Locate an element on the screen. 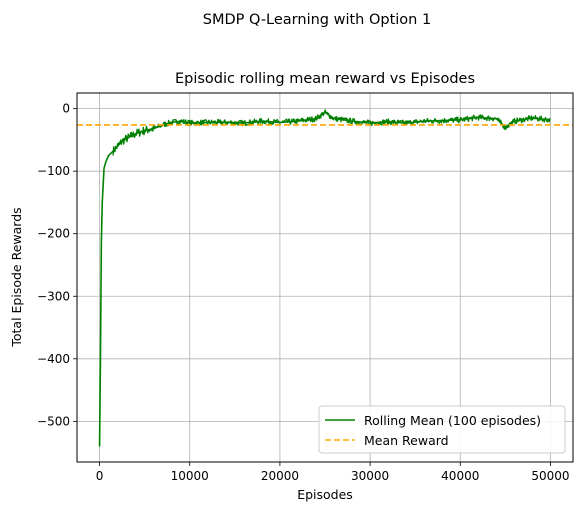 This screenshot has height=514, width=583. x-ticks: 0 10000 20000 30000 40000 50000 is located at coordinates (333, 472).